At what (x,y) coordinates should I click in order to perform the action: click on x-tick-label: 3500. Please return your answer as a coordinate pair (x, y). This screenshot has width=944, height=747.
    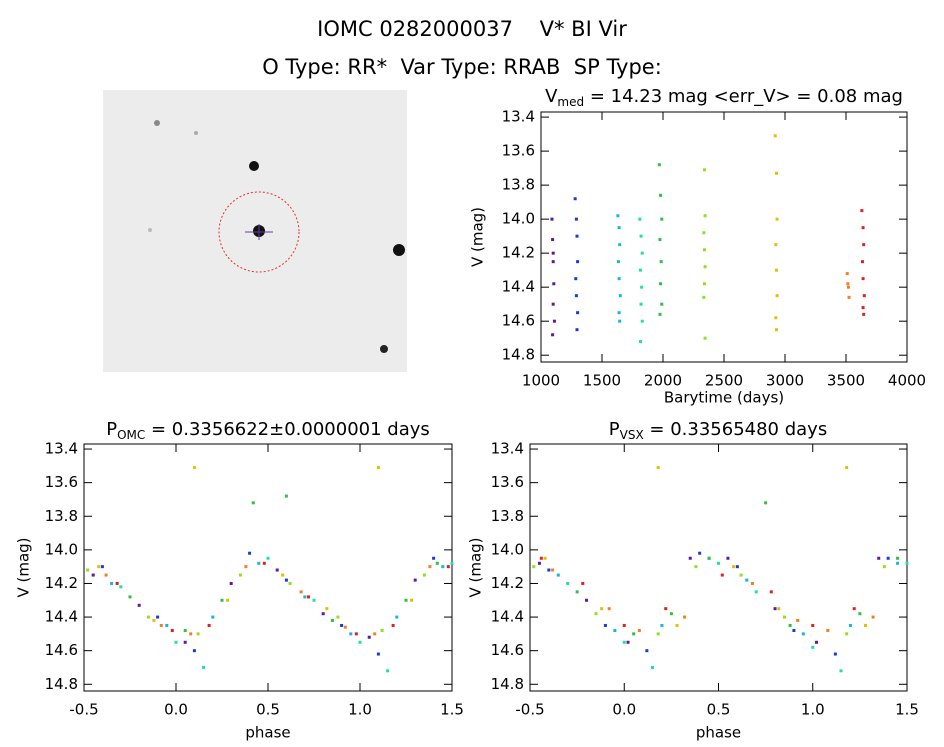
    Looking at the image, I should click on (846, 381).